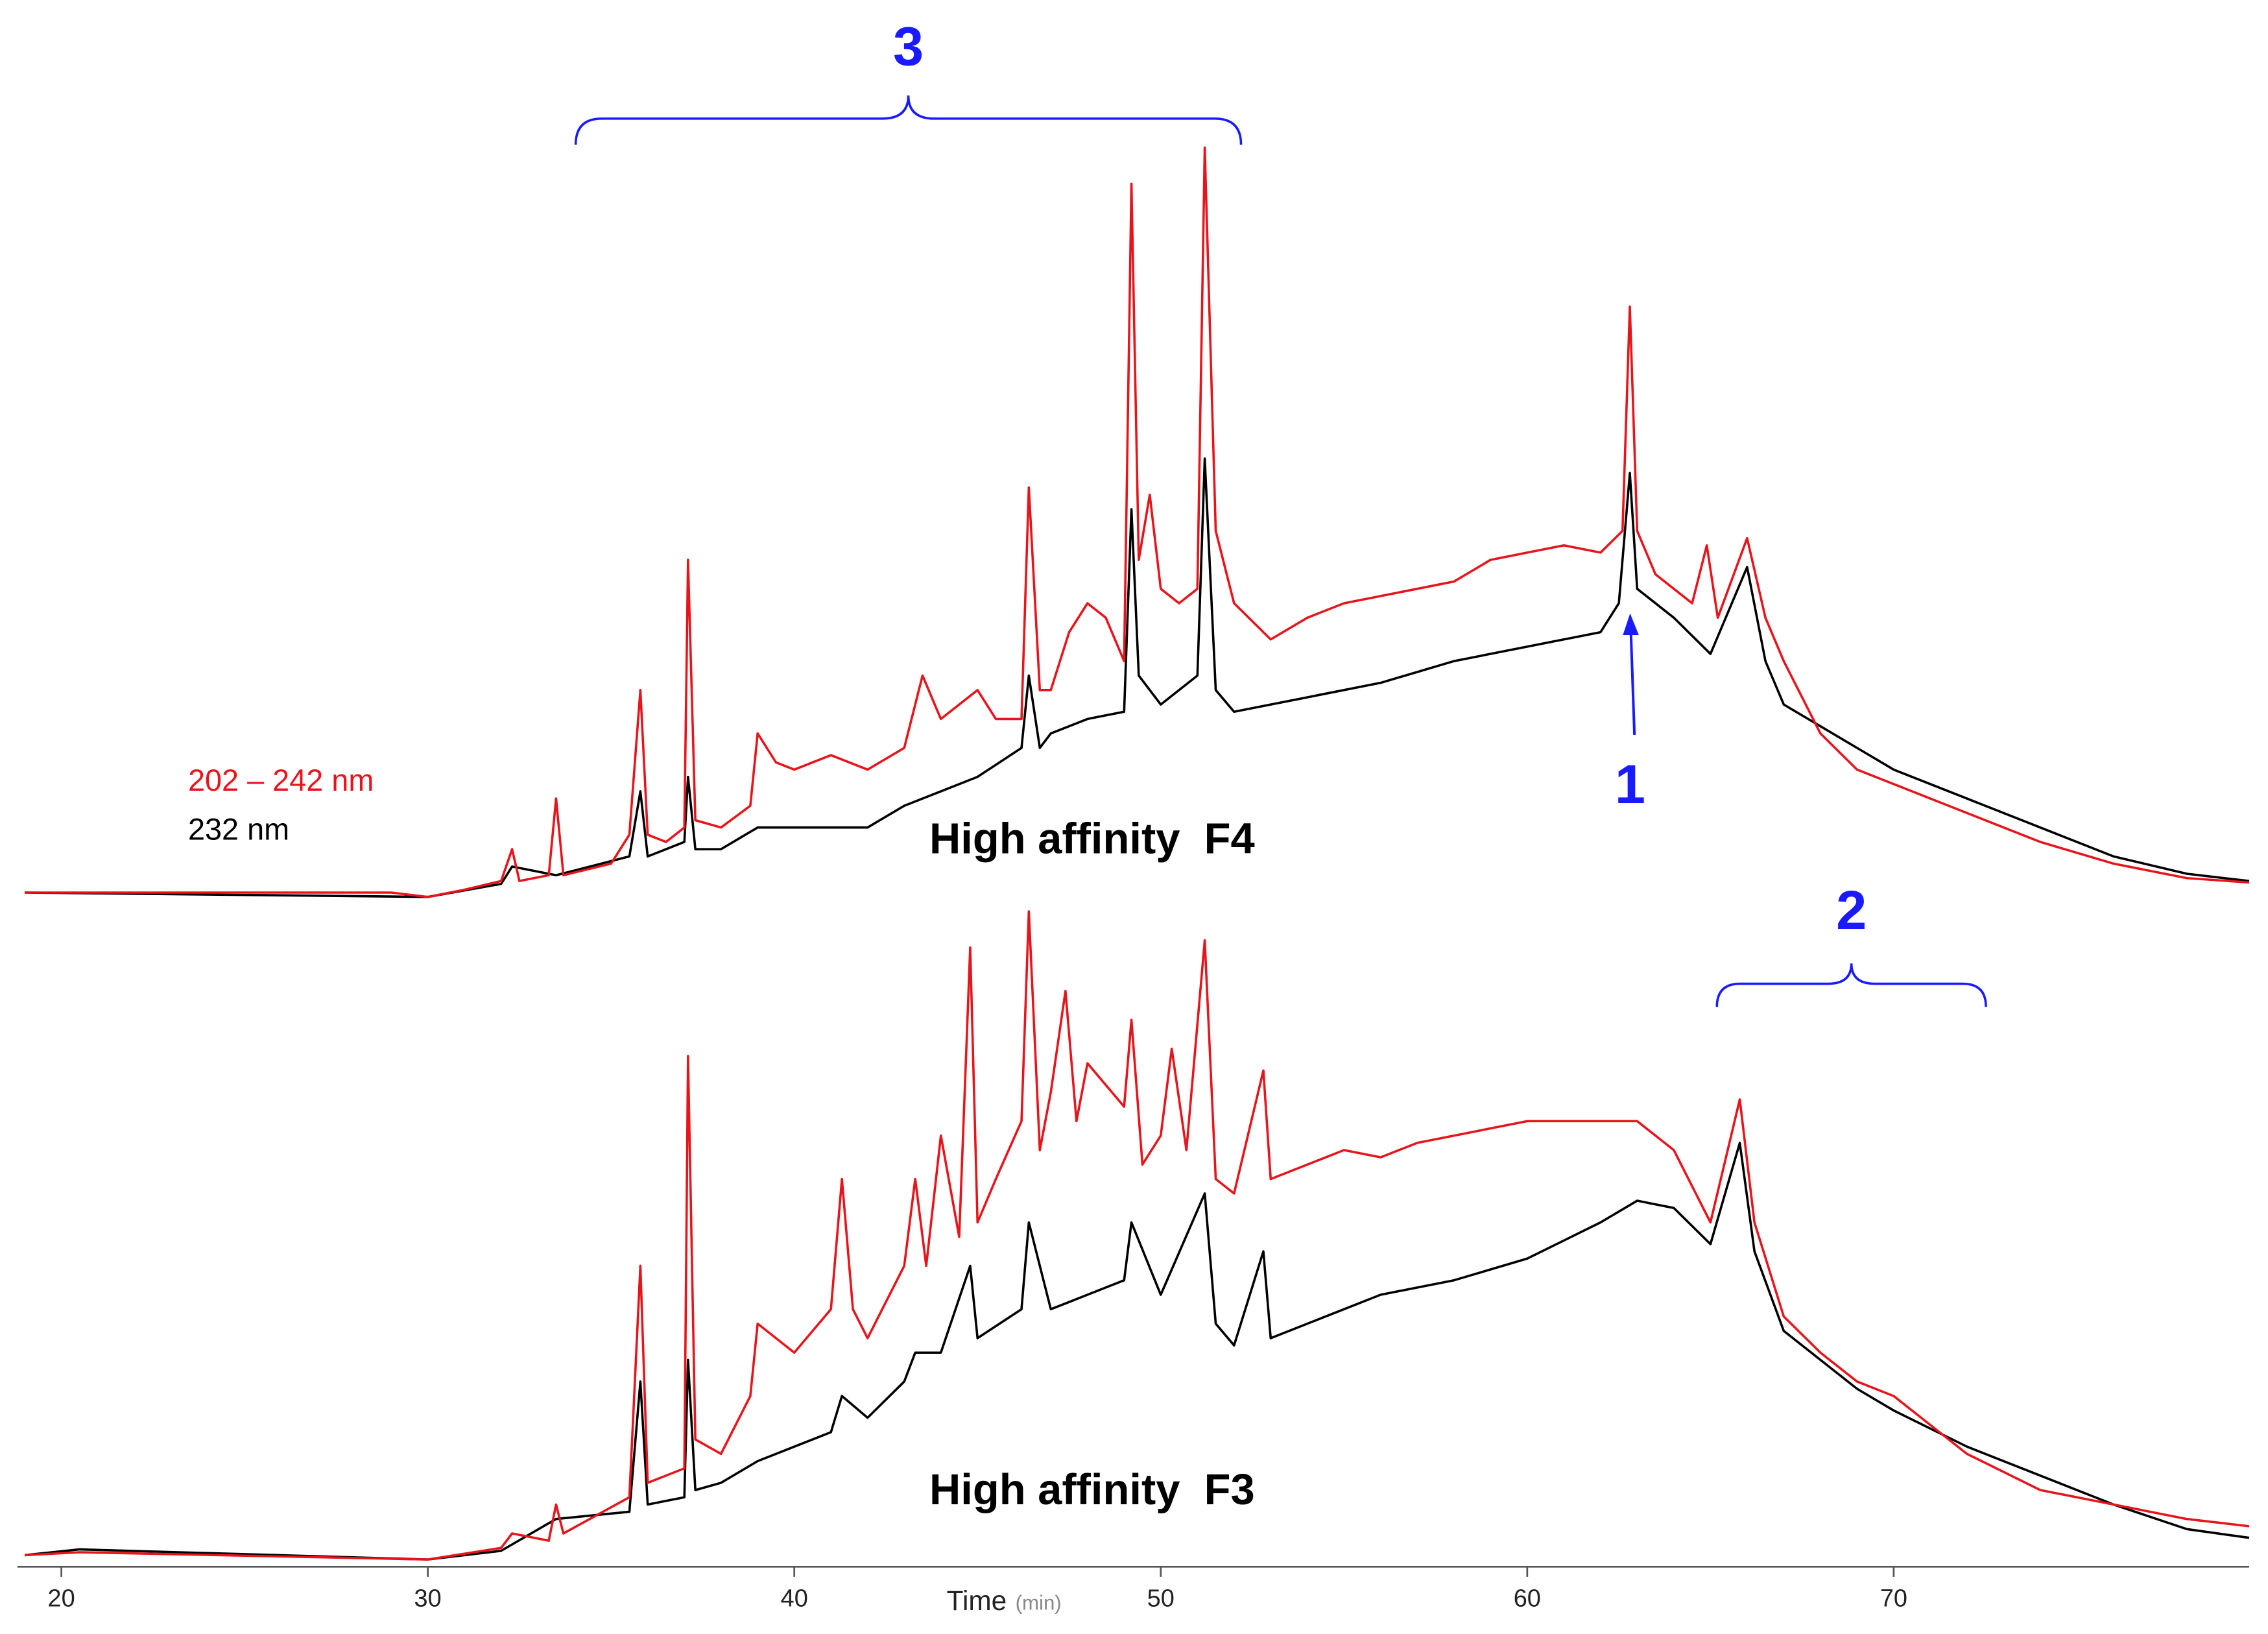  I want to click on x-tick-label: 60, so click(1527, 1599).